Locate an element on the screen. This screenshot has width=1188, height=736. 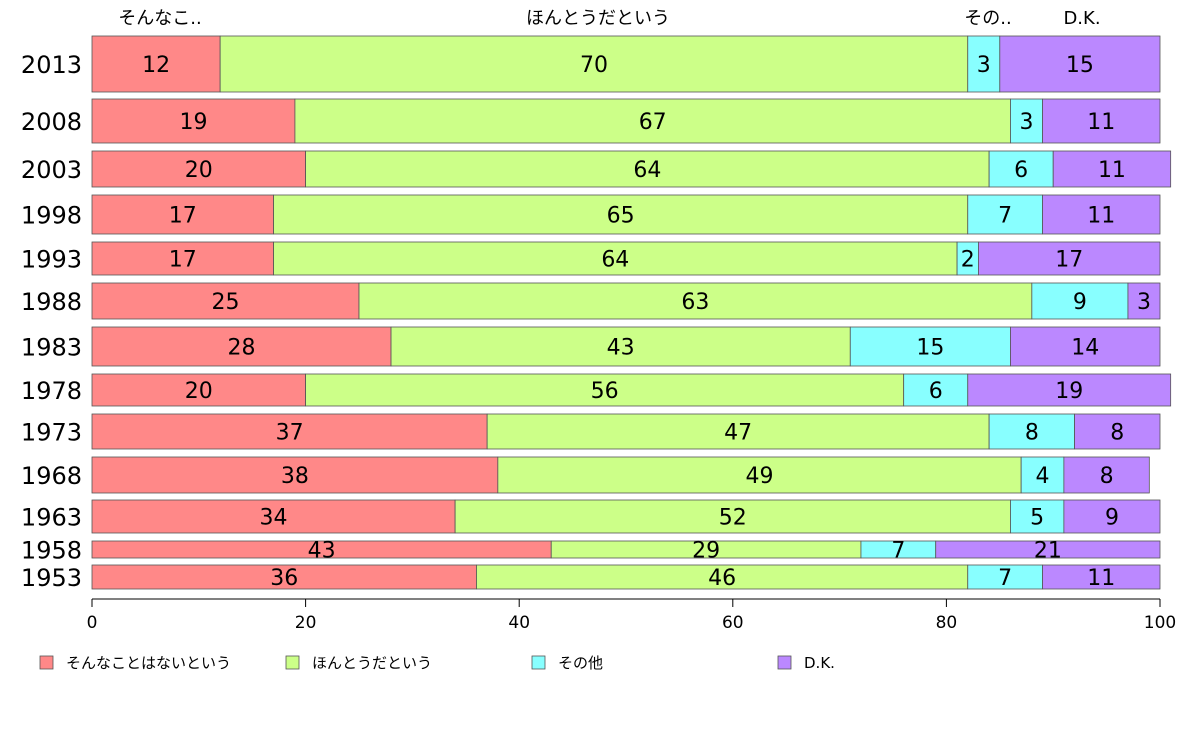
data-label-1953-1: 46 is located at coordinates (722, 578).